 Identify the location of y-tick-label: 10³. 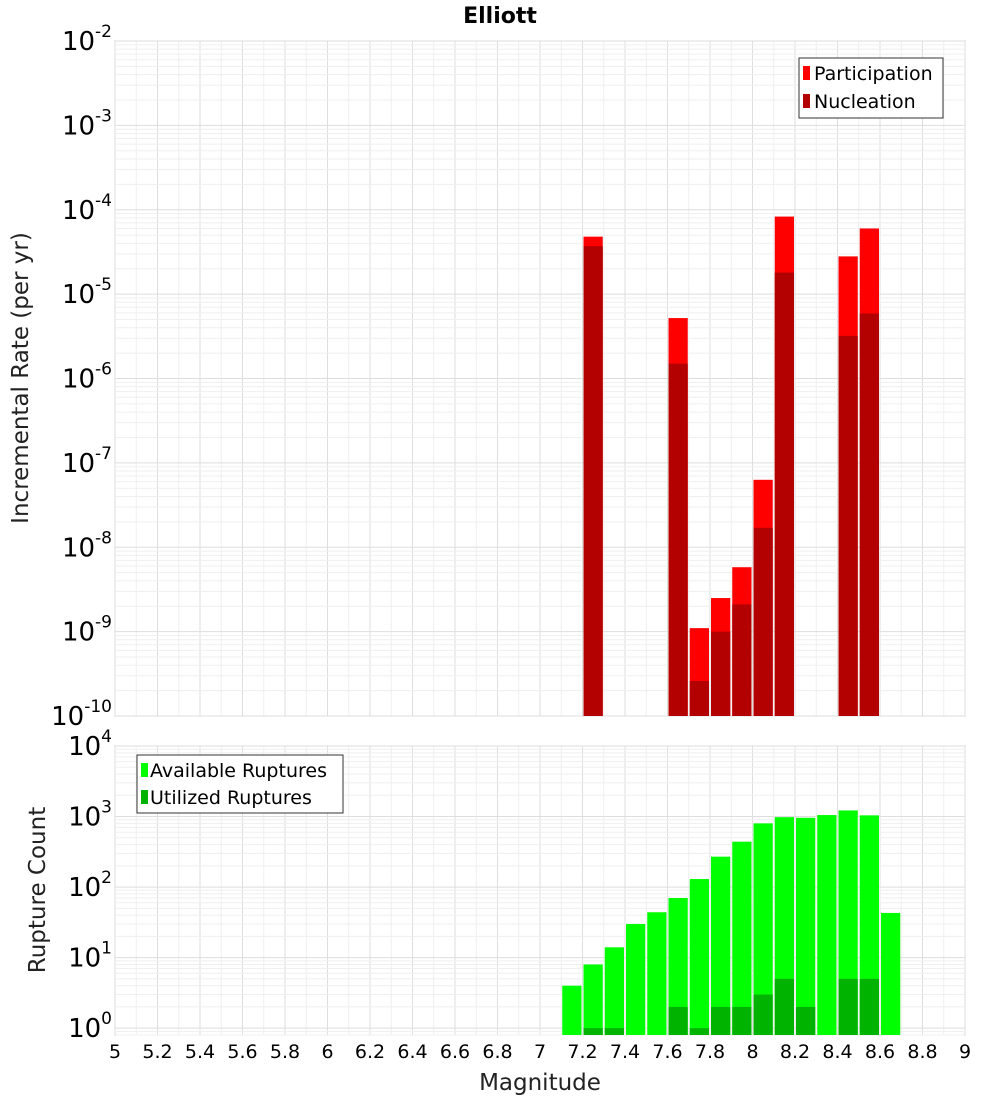
(90, 815).